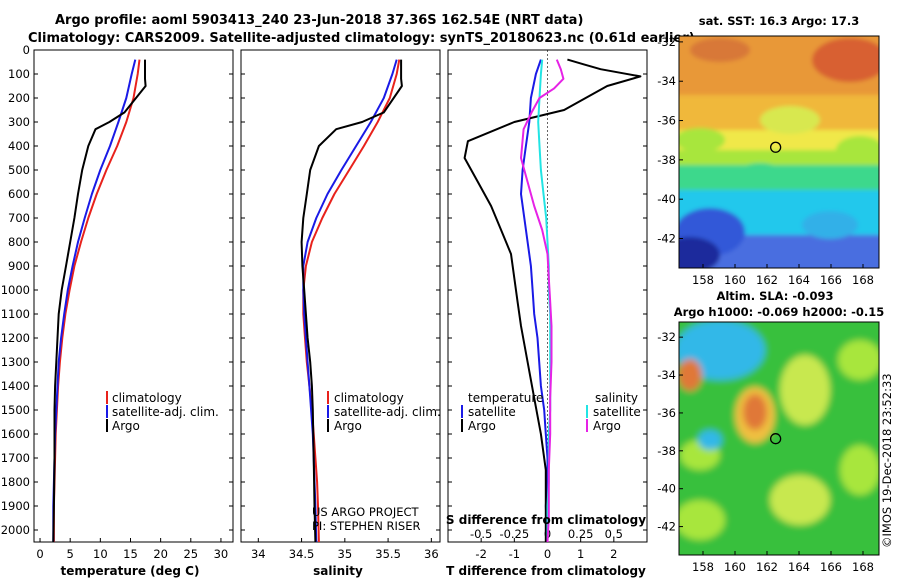 Image resolution: width=900 pixels, height=580 pixels. What do you see at coordinates (15, 362) in the screenshot?
I see `y-tick-label: 1300` at bounding box center [15, 362].